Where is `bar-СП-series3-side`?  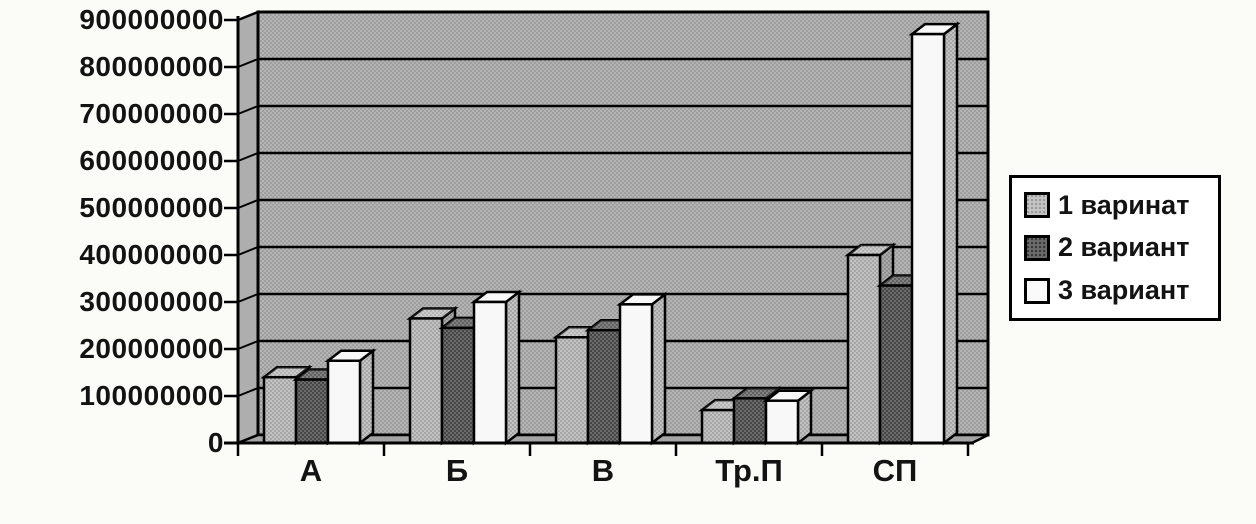 bar-СП-series3-side is located at coordinates (950, 233).